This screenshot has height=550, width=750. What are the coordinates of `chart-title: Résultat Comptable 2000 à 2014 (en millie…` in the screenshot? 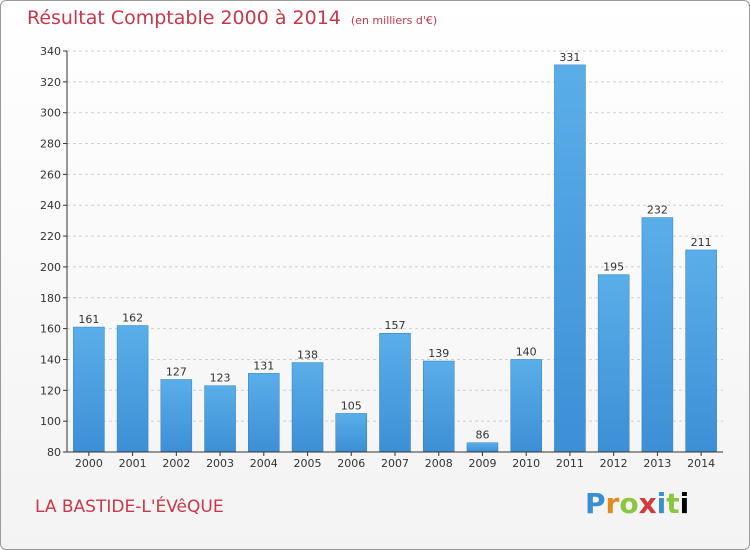 It's located at (232, 18).